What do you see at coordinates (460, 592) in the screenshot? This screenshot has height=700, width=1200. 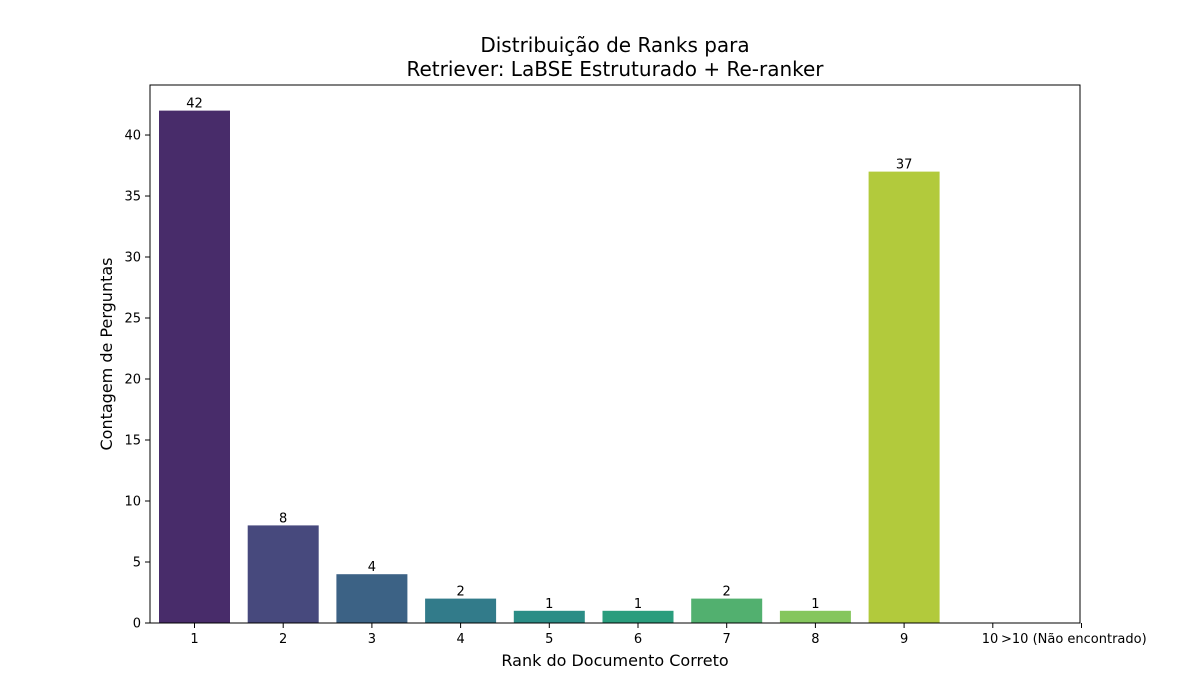 I see `data-label-rank-4: 2` at bounding box center [460, 592].